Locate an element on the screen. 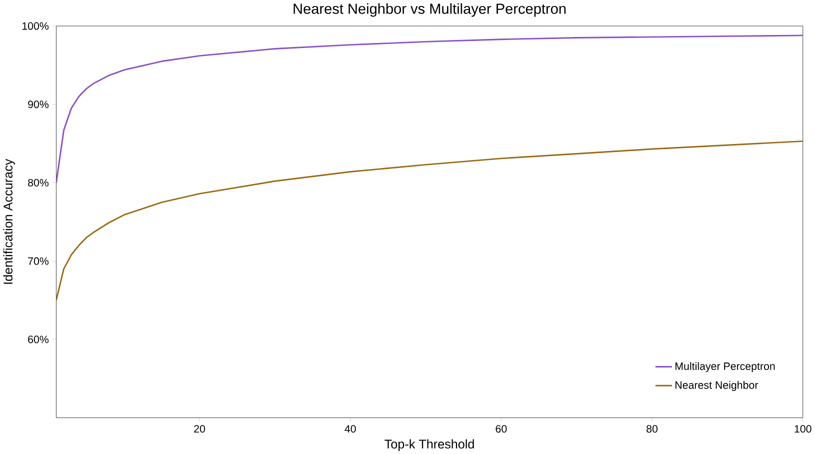  legend-label: Multilayer Perceptron is located at coordinates (725, 367).